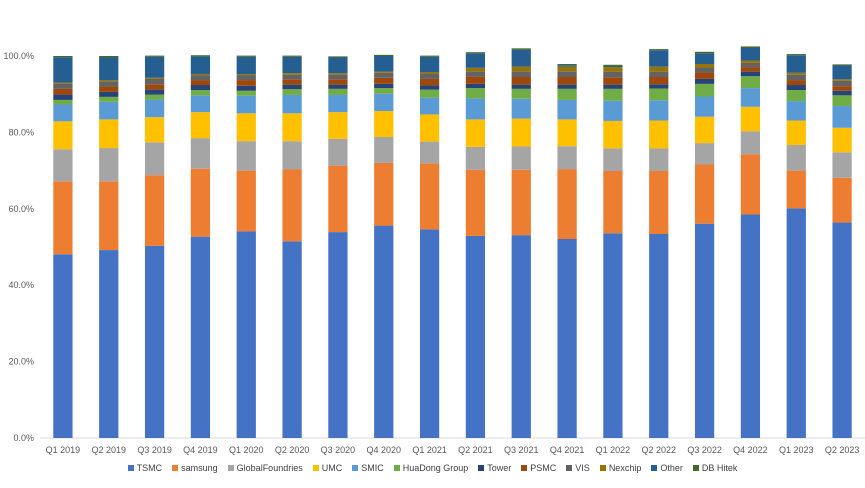 This screenshot has height=488, width=865. Describe the element at coordinates (625, 468) in the screenshot. I see `legend-label: Nexchip` at that location.